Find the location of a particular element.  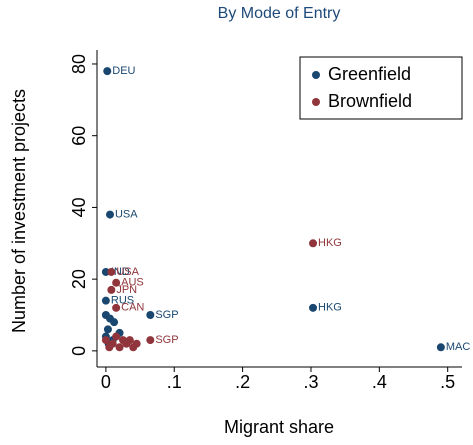

chart-title: By Mode of Entry is located at coordinates (279, 13).